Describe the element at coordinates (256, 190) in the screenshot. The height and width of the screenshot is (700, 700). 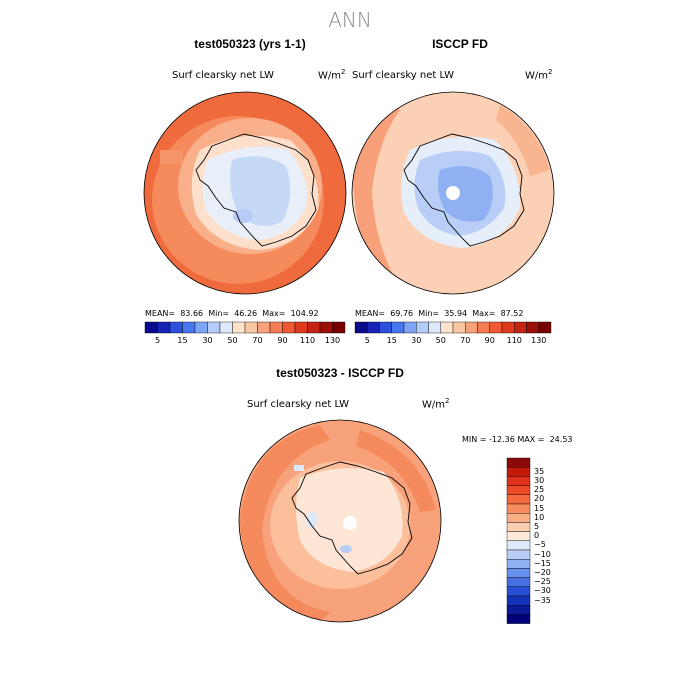
I see `map-1-antarctica-coast` at that location.